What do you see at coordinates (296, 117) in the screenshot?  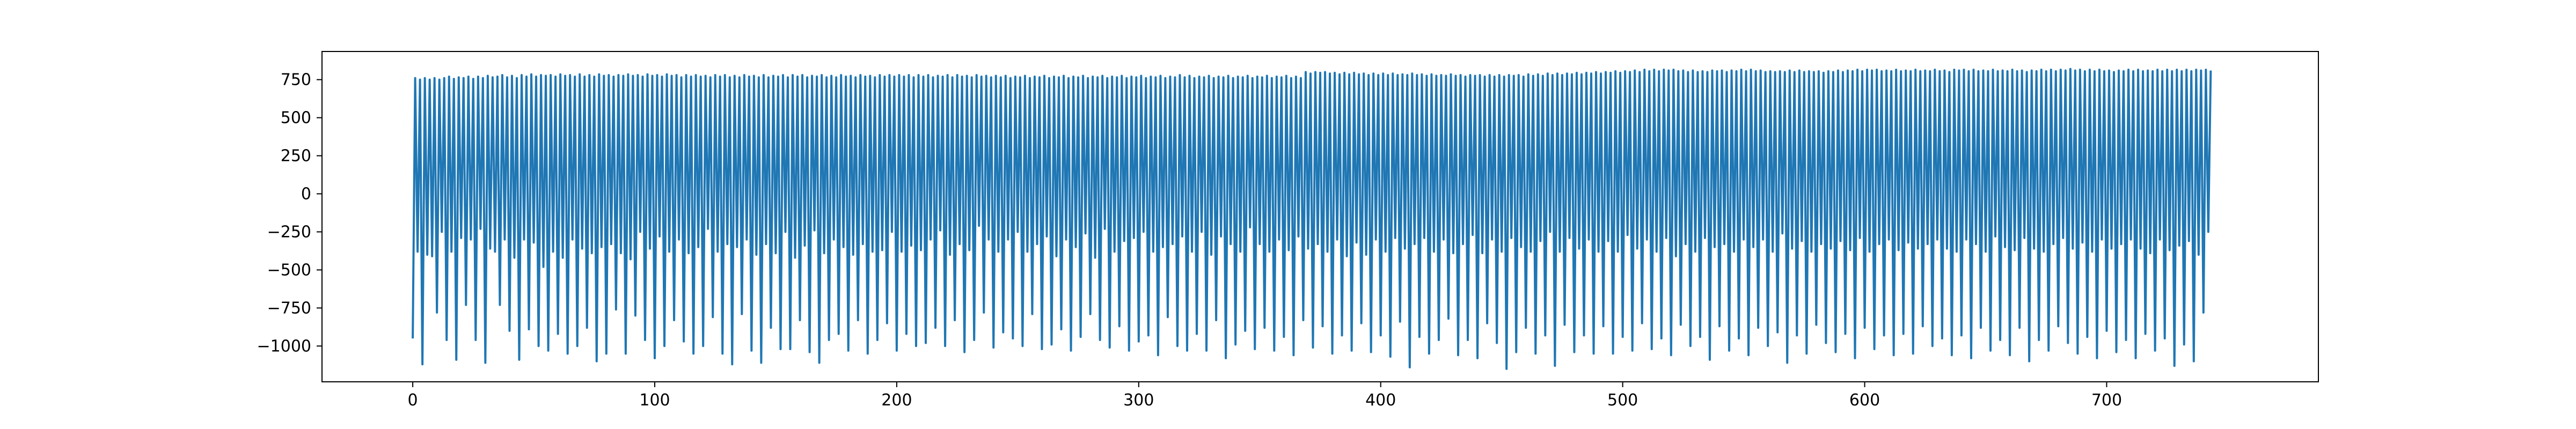 I see `y-tick-label: 500` at bounding box center [296, 117].